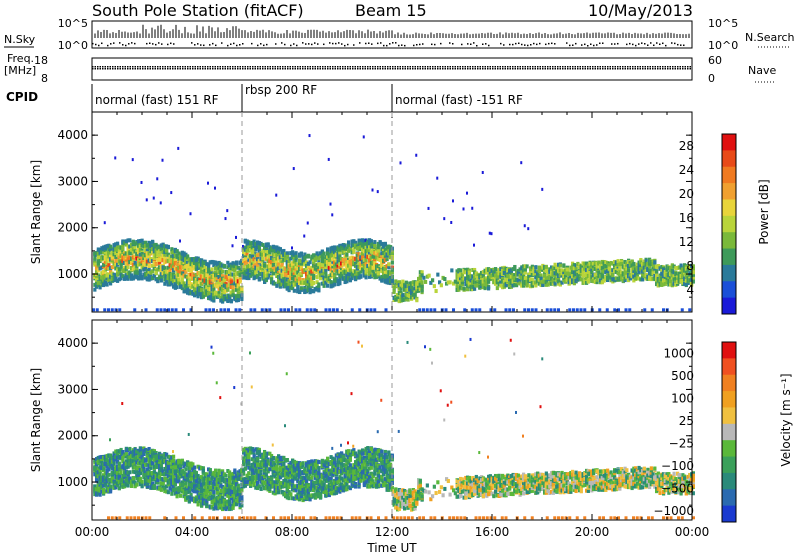  What do you see at coordinates (390, 36) in the screenshot?
I see `nsky-series` at bounding box center [390, 36].